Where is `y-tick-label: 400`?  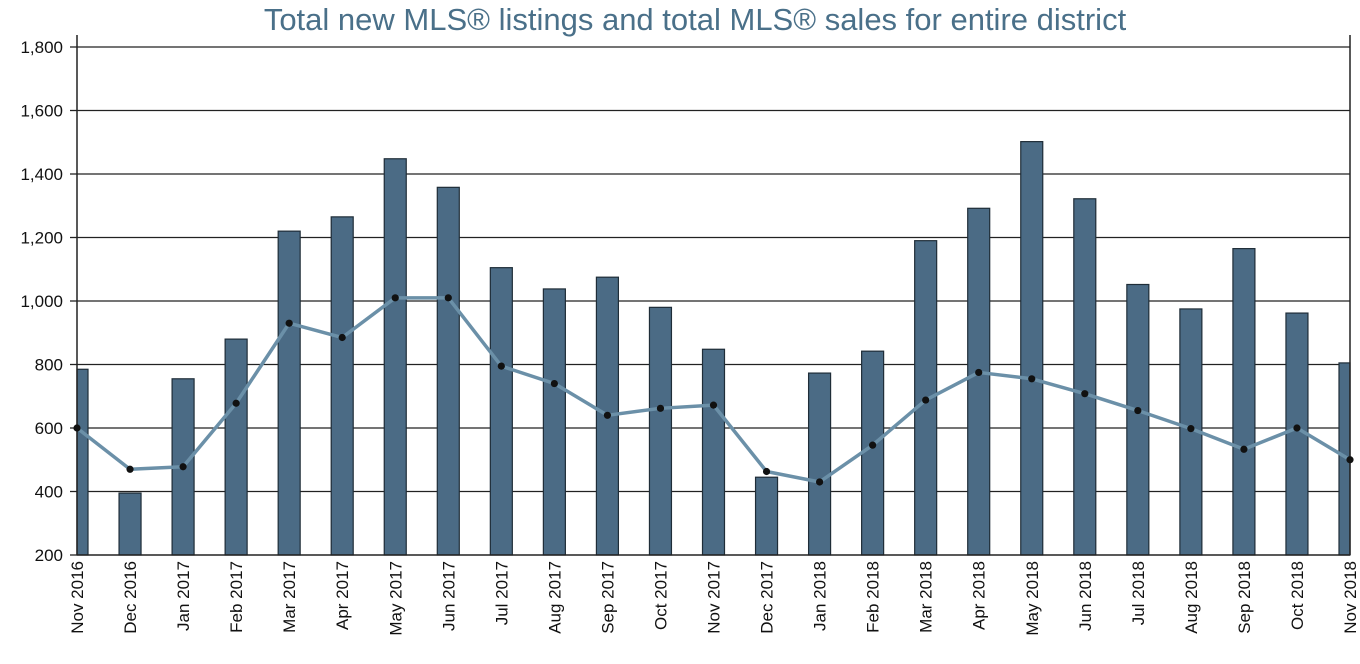 y-tick-label: 400 is located at coordinates (49, 492).